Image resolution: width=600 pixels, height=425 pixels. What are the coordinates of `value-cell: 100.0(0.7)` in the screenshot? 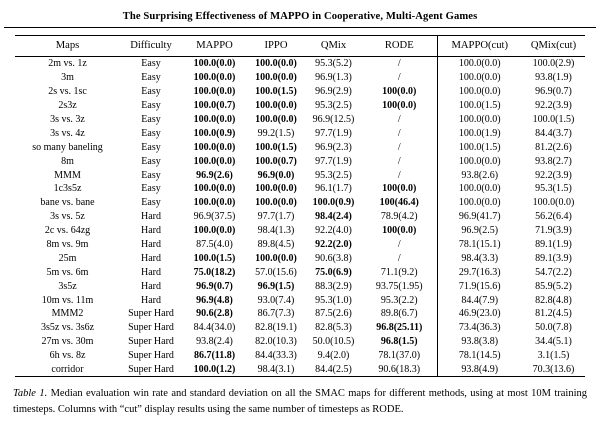 It's located at (276, 161).